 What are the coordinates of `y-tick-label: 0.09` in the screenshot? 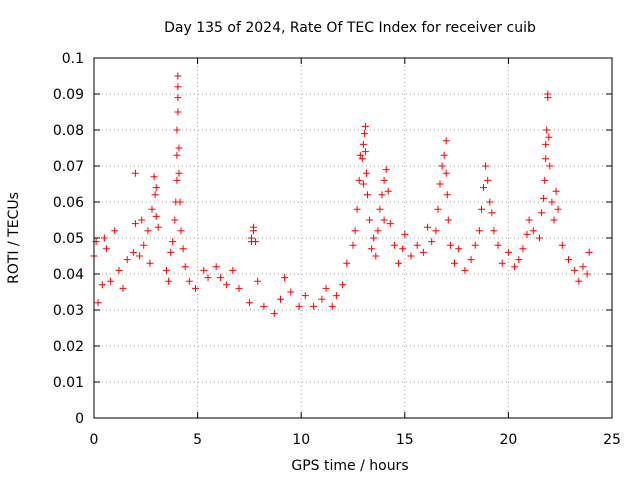 It's located at (68, 95).